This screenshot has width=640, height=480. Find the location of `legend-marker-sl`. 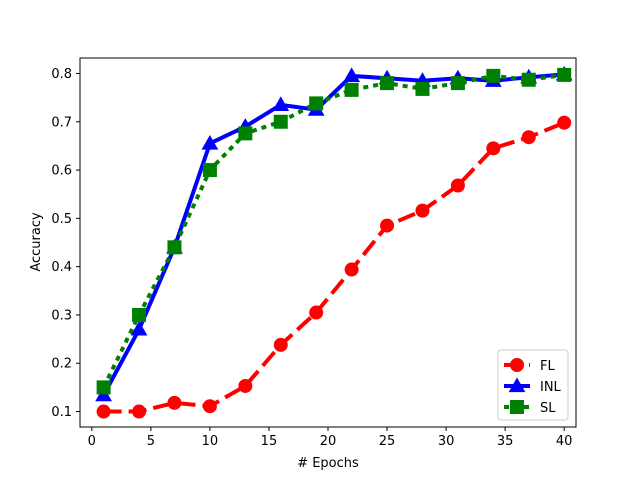

legend-marker-sl is located at coordinates (517, 407).